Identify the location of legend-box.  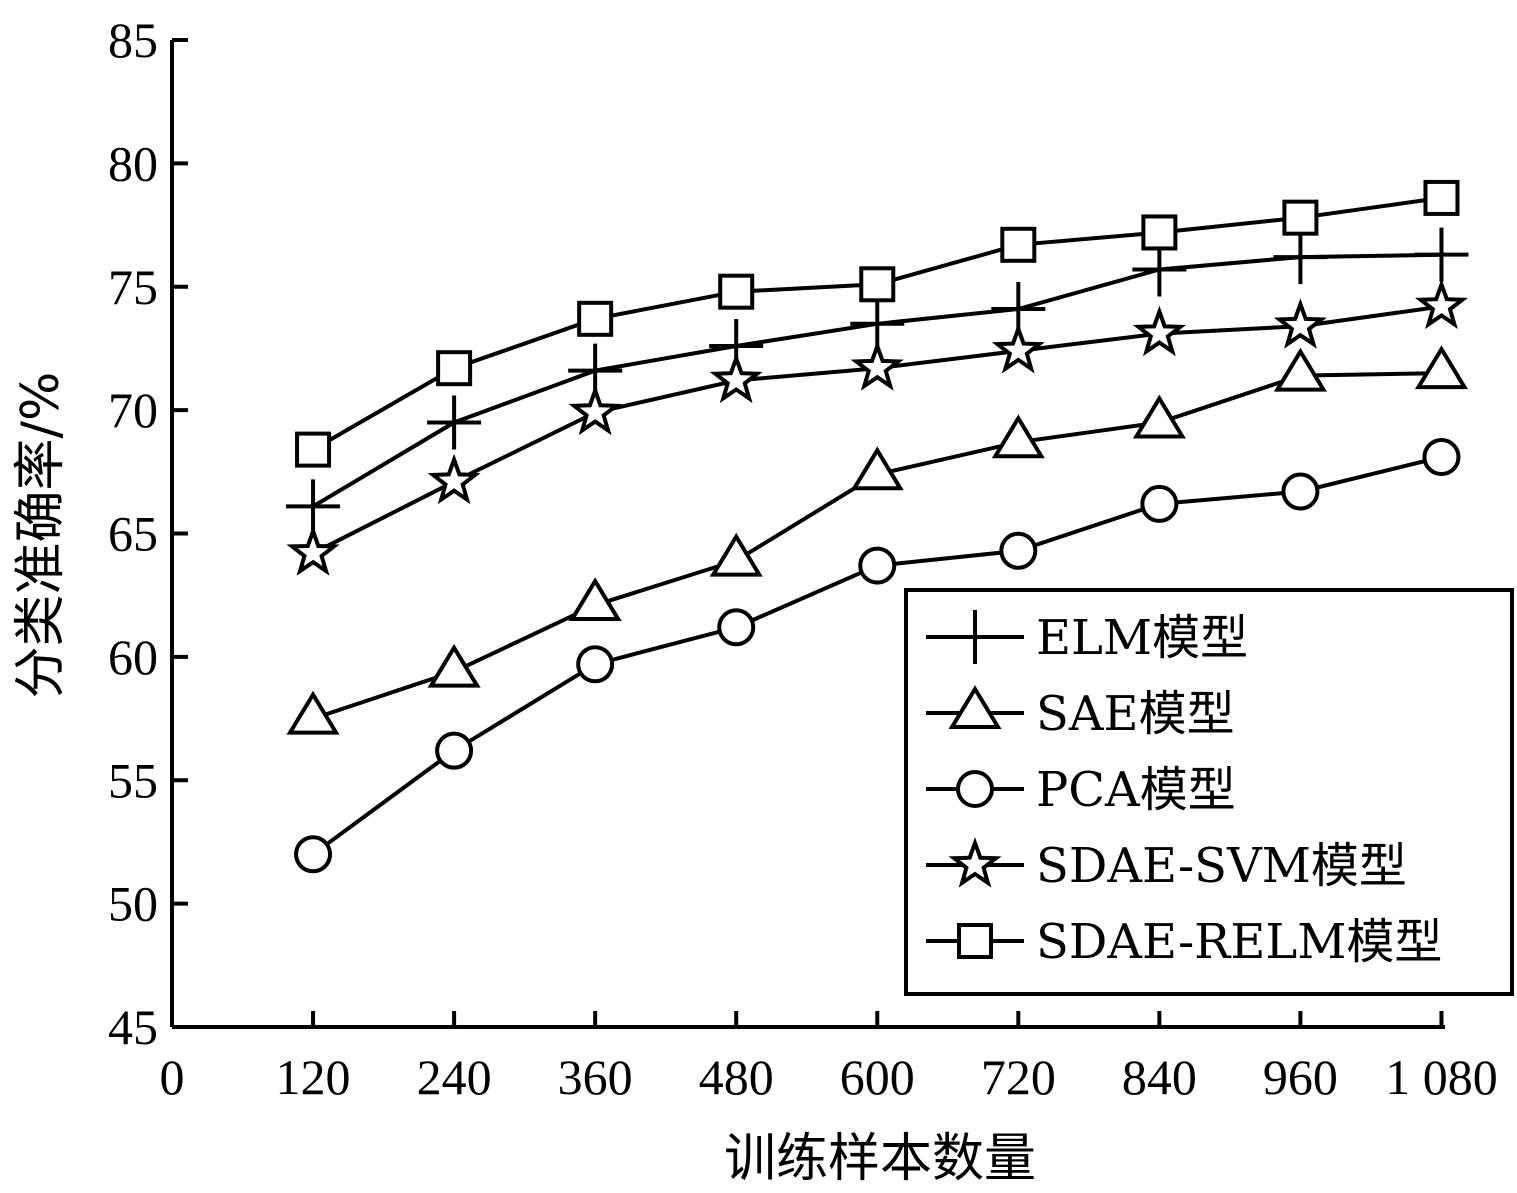
(1209, 792).